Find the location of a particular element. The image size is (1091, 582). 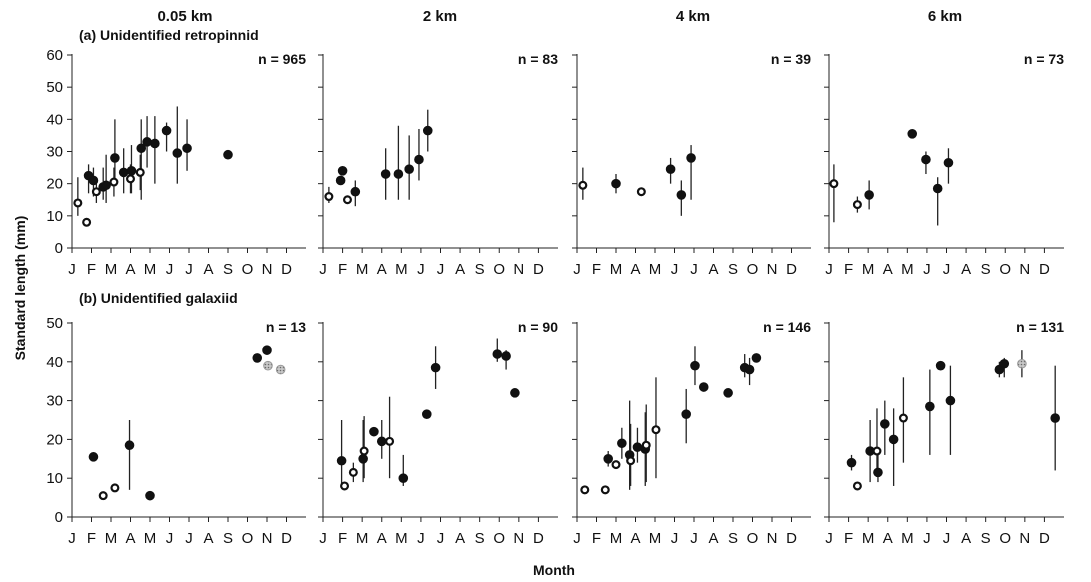

y-tick-label: 50 is located at coordinates (54, 323).